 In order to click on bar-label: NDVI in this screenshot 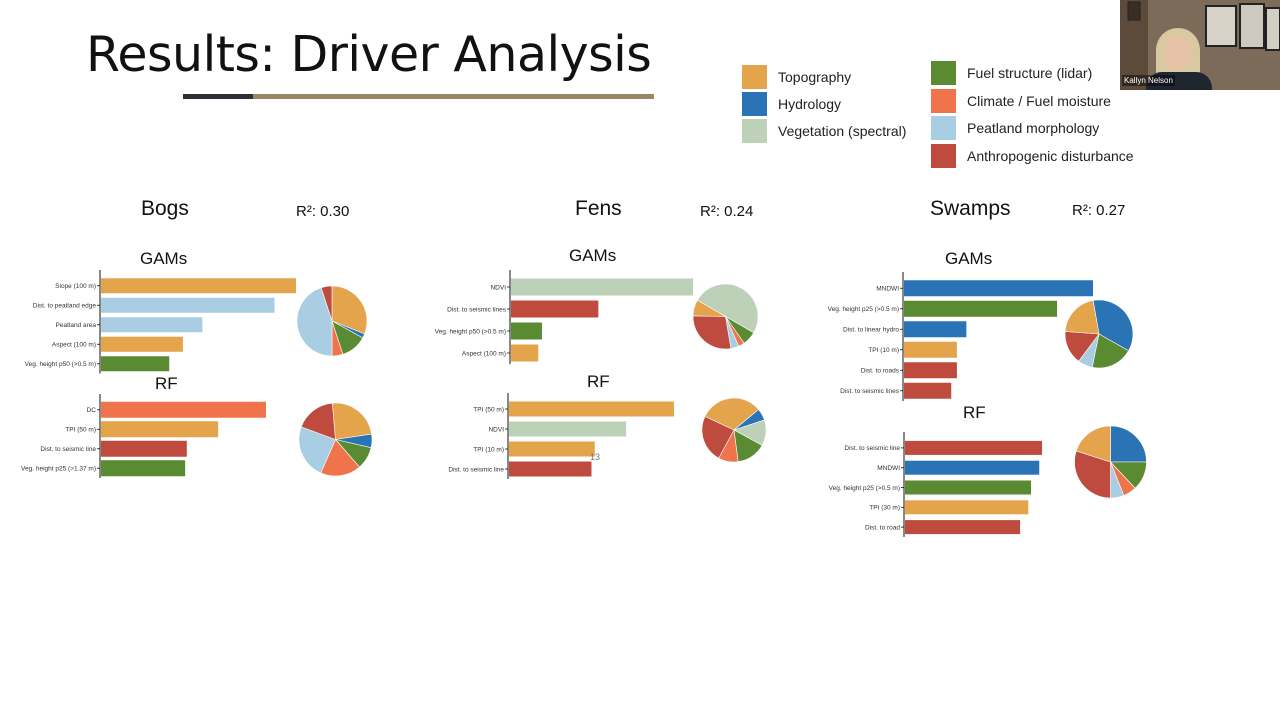, I will do `click(496, 429)`.